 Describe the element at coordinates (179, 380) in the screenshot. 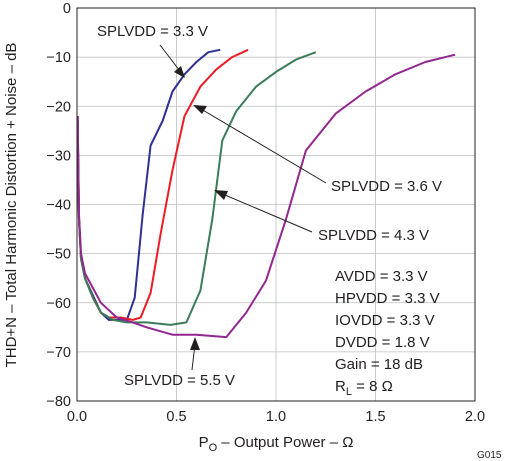

I see `annotation-splvdd-5-5: SPLVDD = 5.5 V` at that location.